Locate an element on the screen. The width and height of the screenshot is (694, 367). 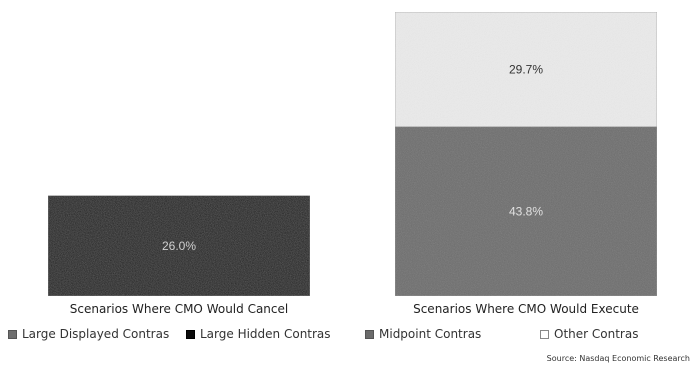
bar-segment-large-hidden-contras is located at coordinates (179, 246).